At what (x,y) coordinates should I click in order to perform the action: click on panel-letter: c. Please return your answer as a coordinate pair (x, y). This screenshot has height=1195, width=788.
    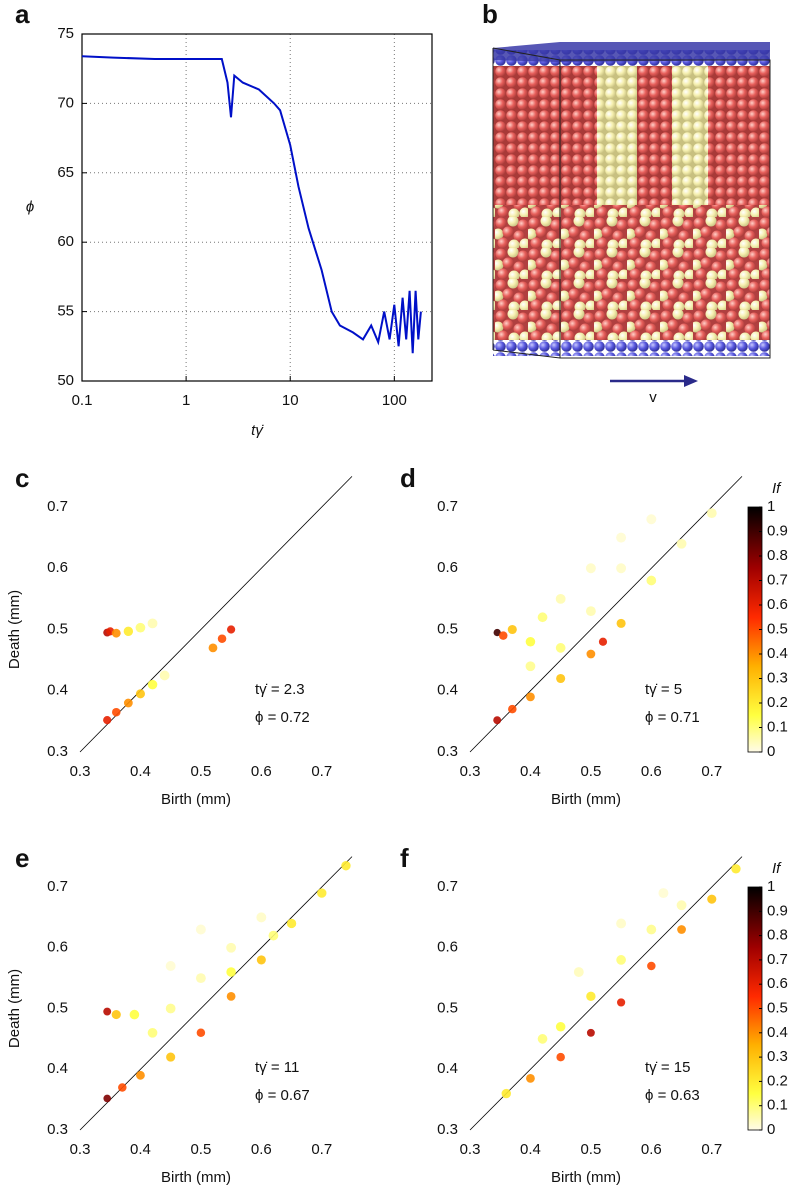
    Looking at the image, I should click on (22, 478).